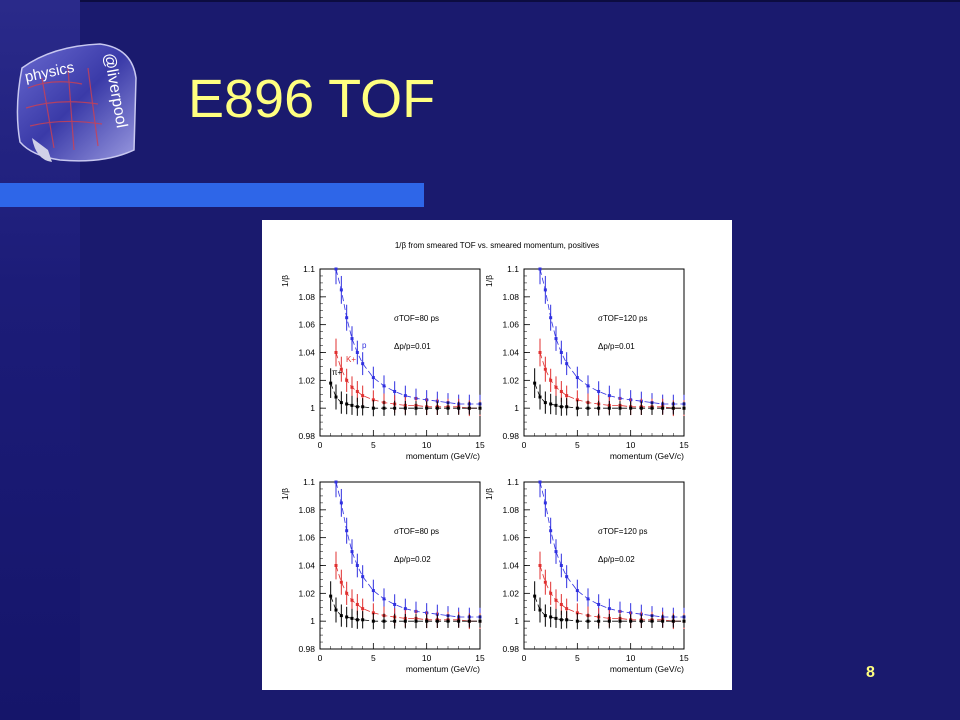  I want to click on slide-number: 8, so click(870, 672).